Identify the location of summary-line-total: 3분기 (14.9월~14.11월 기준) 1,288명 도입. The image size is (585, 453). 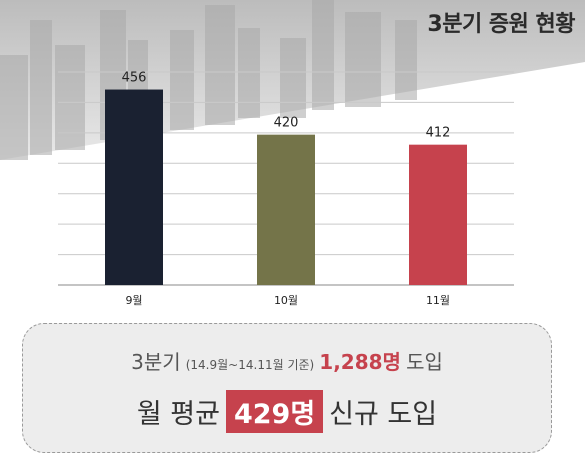
(287, 360).